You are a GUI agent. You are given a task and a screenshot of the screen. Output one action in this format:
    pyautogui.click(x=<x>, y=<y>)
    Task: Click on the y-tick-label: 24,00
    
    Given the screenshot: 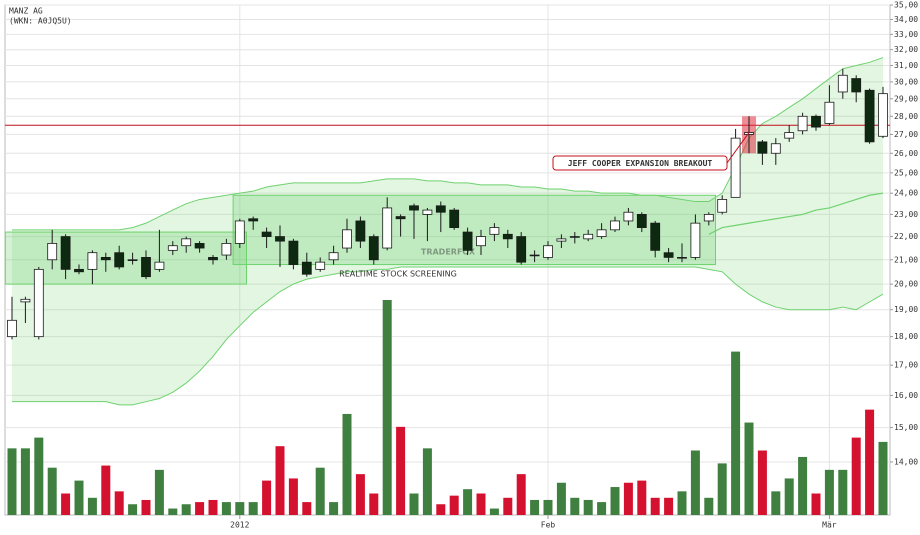 What is the action you would take?
    pyautogui.click(x=906, y=193)
    